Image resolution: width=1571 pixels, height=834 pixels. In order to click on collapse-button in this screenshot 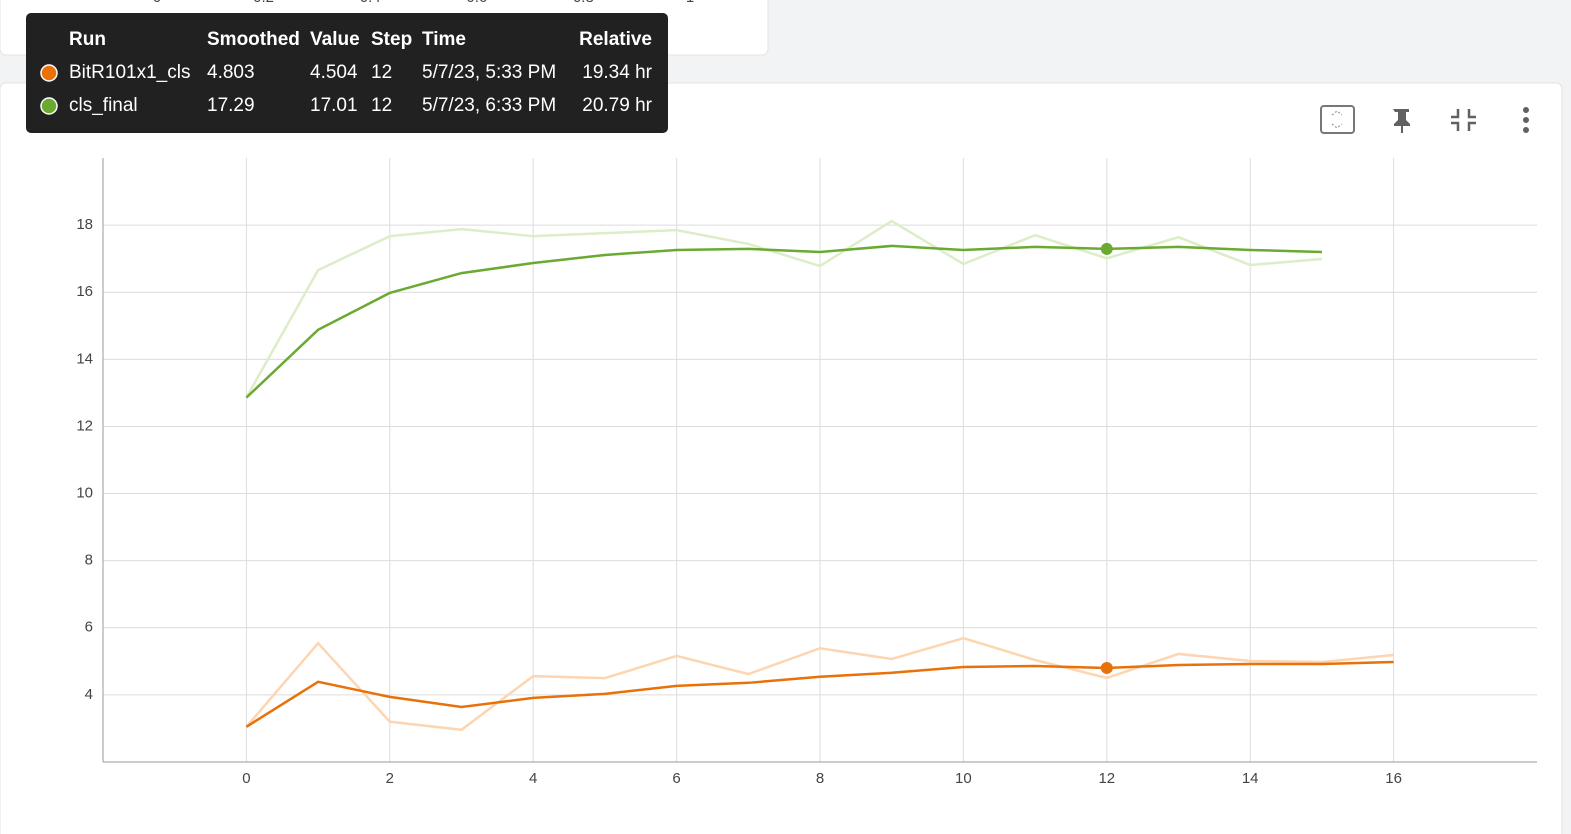, I will do `click(1463, 120)`.